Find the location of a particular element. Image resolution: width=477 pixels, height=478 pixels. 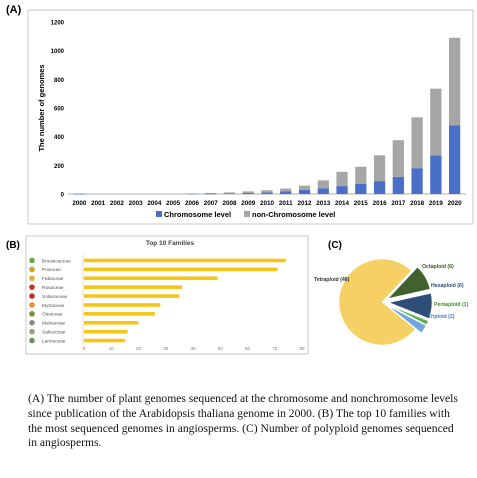

pie-slices is located at coordinates (385, 302).